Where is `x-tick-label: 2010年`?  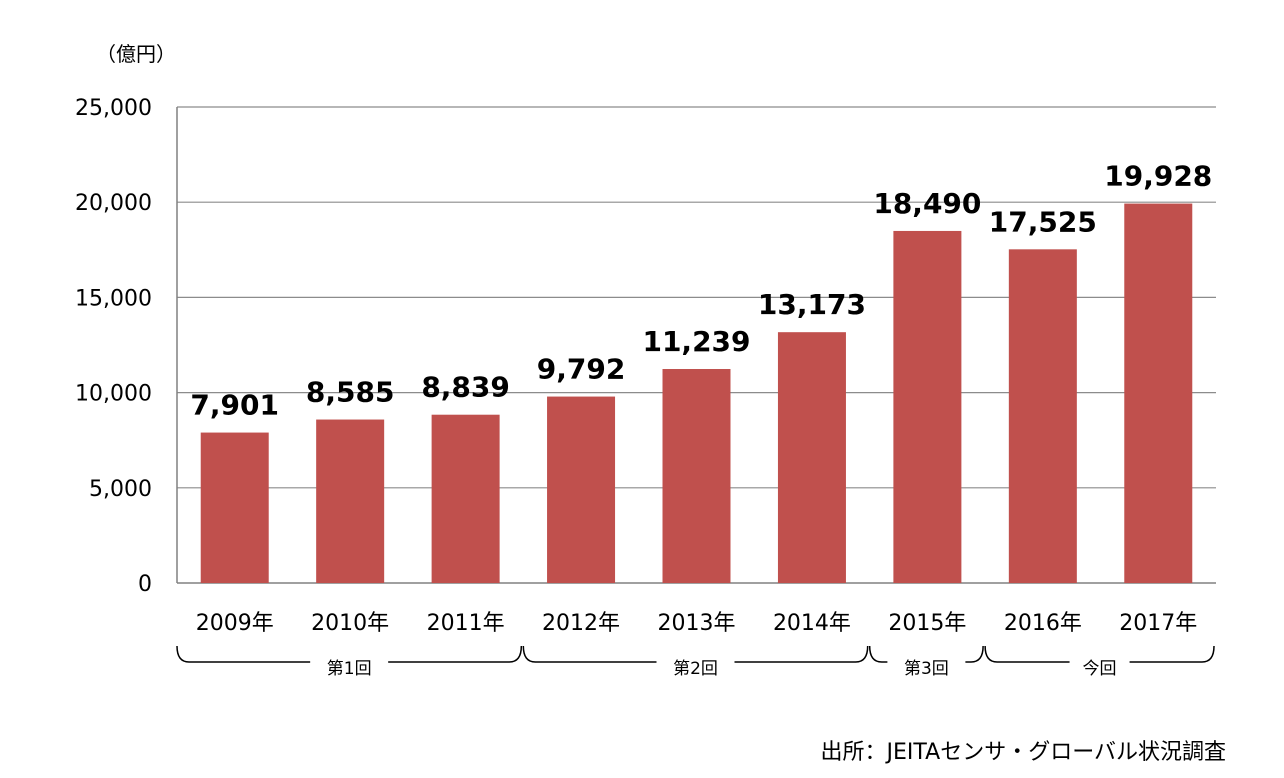 x-tick-label: 2010年 is located at coordinates (350, 623).